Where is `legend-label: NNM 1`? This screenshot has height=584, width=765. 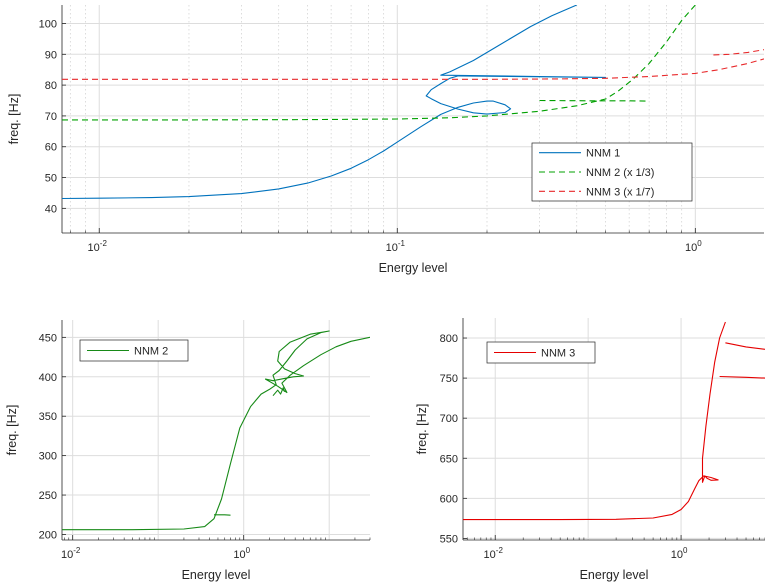 legend-label: NNM 1 is located at coordinates (603, 154).